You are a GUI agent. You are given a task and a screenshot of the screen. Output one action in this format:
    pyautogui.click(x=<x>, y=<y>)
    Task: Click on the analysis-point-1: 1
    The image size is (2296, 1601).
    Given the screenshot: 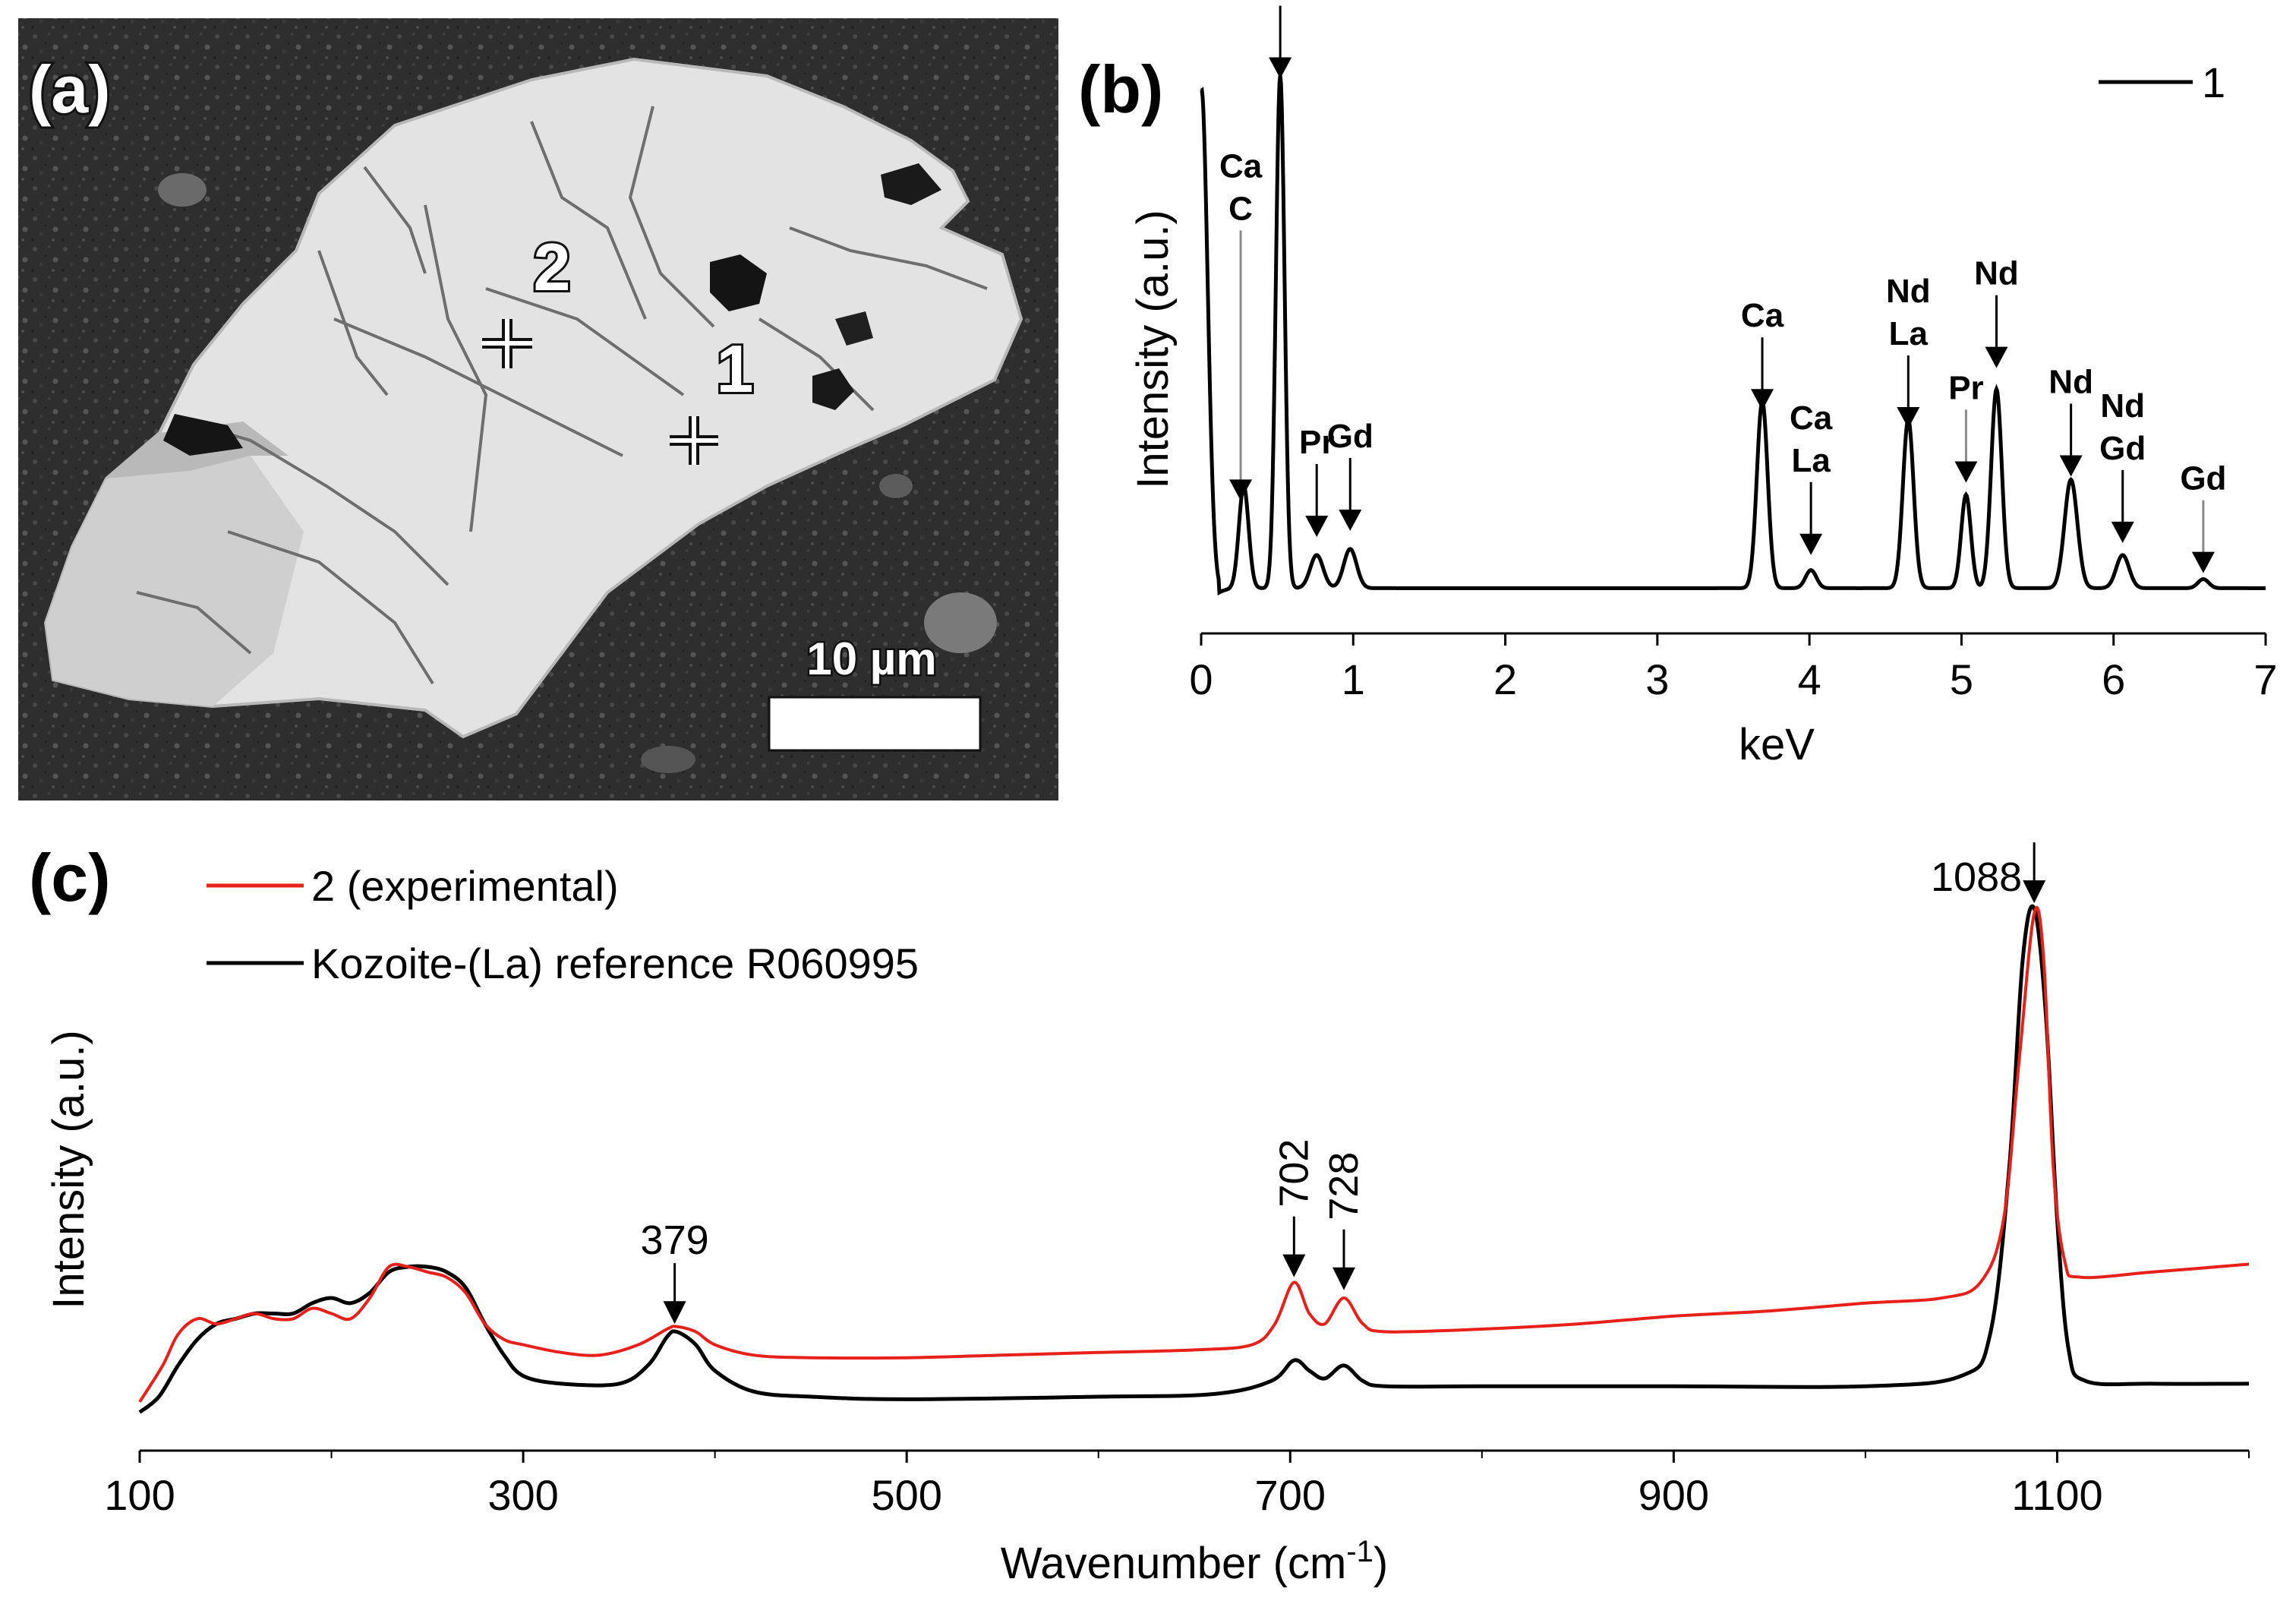 What is the action you would take?
    pyautogui.click(x=713, y=397)
    